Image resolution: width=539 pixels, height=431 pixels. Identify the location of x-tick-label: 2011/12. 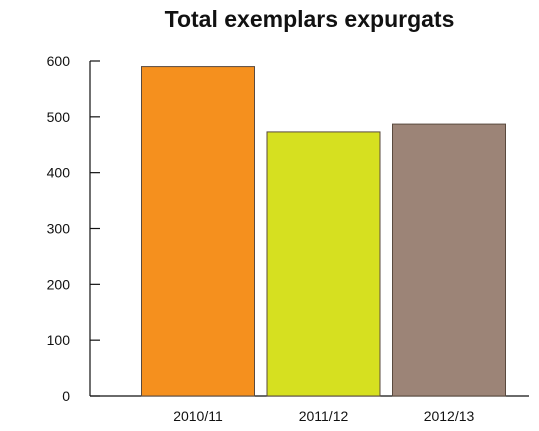
(324, 416).